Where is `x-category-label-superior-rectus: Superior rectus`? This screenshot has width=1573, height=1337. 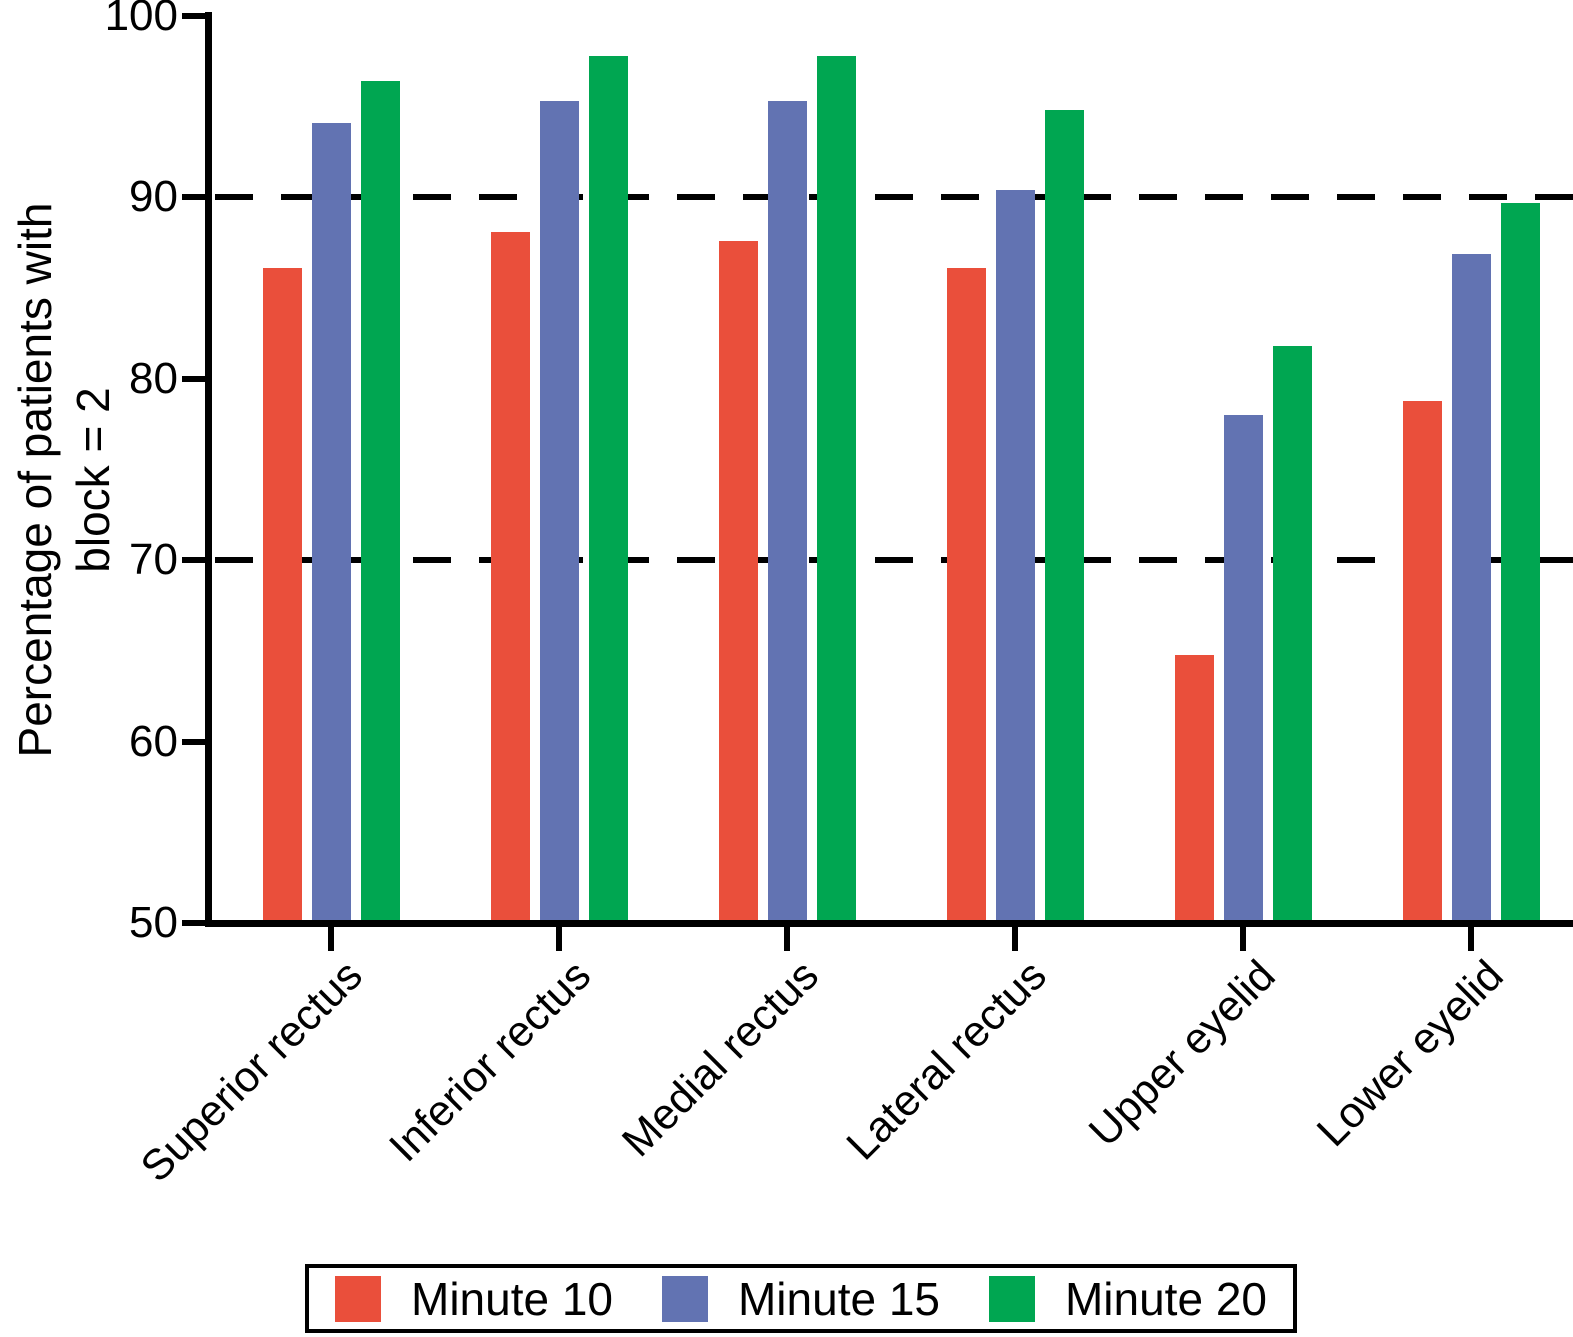
x-category-label-superior-rectus: Superior rectus is located at coordinates (252, 1071).